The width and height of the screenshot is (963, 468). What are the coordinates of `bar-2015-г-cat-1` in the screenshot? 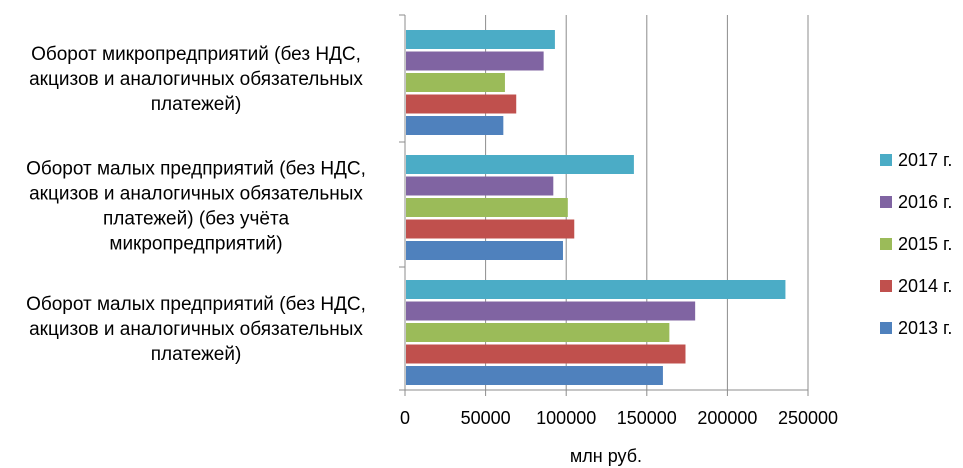 It's located at (487, 207).